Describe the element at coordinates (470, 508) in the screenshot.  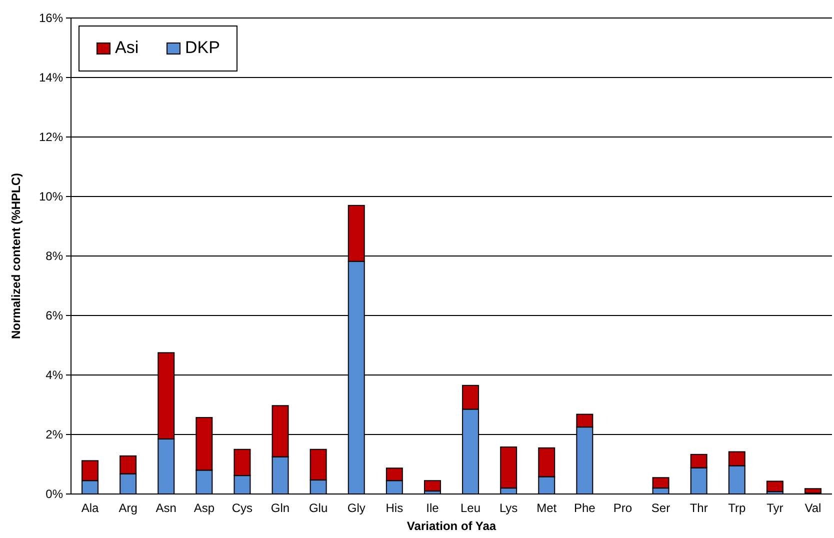
I see `x-tick-label: Leu` at that location.